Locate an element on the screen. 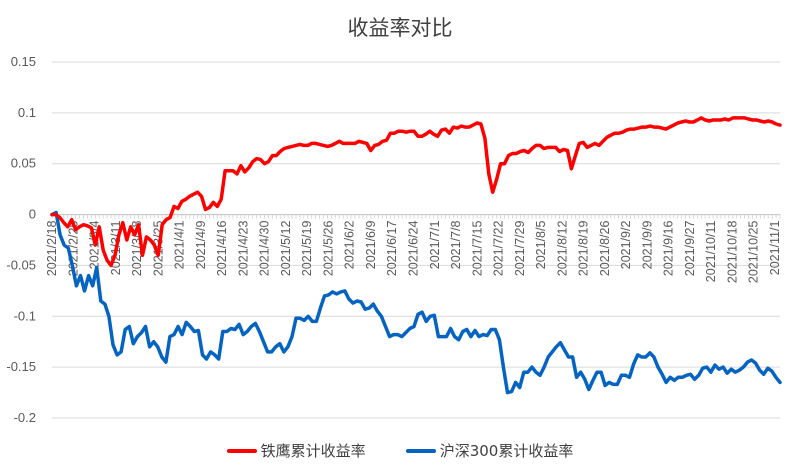 This screenshot has height=471, width=800. x-tick-label: 2021/8/12 is located at coordinates (562, 249).